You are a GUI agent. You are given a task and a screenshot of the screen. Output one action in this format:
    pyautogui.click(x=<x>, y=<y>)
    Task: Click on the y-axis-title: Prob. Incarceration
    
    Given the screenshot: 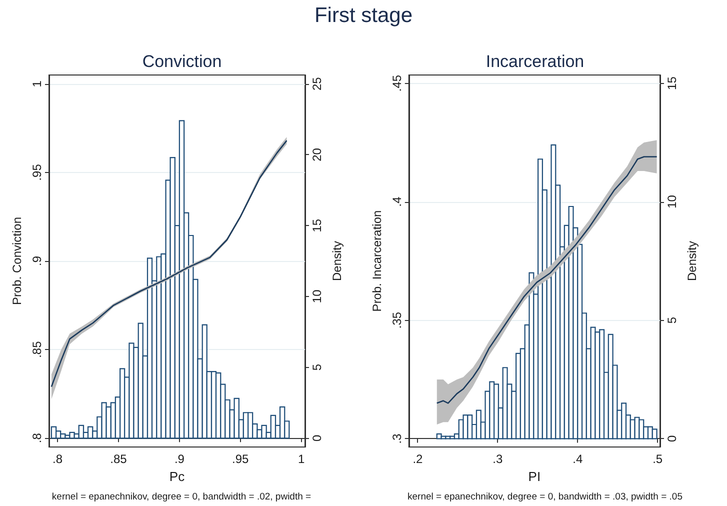 What is the action you would take?
    pyautogui.click(x=377, y=261)
    